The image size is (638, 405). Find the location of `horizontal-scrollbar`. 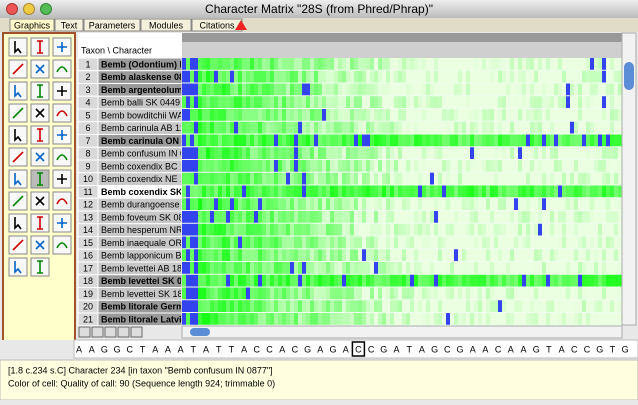

horizontal-scrollbar is located at coordinates (402, 332).